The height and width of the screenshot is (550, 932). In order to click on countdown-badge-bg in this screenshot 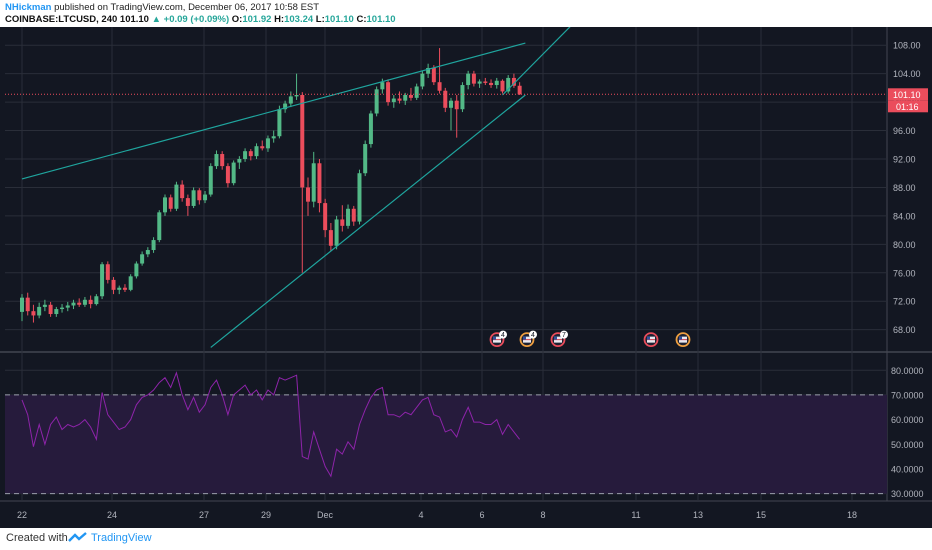, I will do `click(908, 106)`.